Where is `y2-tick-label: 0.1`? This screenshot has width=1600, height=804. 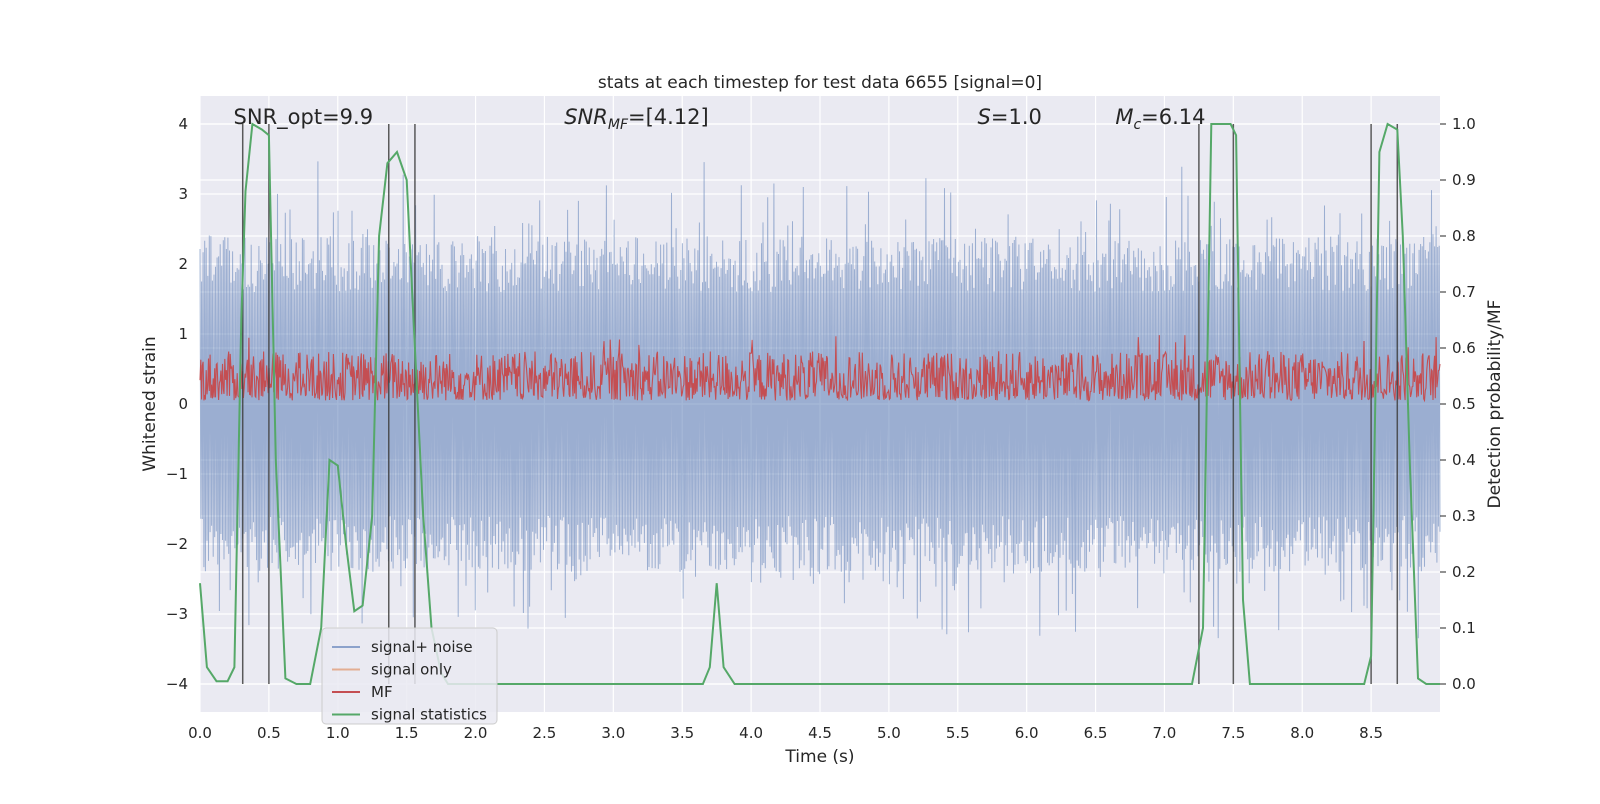 y2-tick-label: 0.1 is located at coordinates (1464, 628).